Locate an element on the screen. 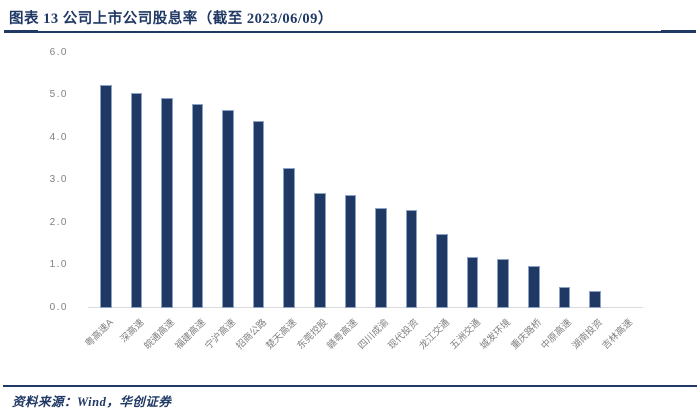 This screenshot has width=700, height=416. bar-东莞控股 is located at coordinates (320, 250).